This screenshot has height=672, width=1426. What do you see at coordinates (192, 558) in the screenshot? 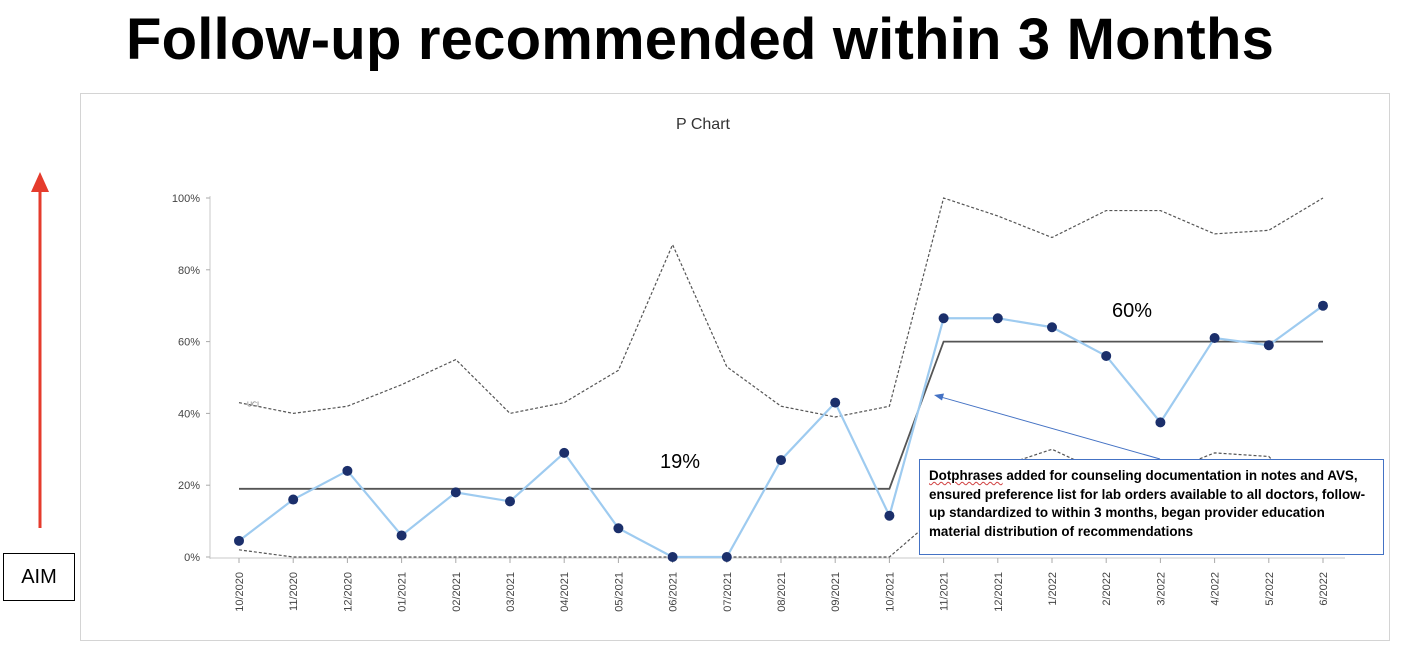
I see `y-tick-label: 0%` at bounding box center [192, 558].